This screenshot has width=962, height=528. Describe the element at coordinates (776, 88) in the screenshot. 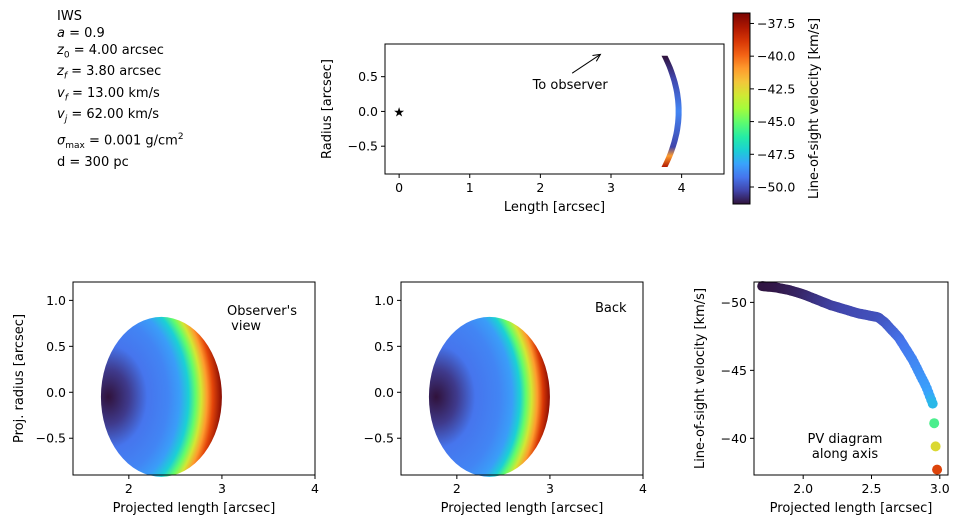

I see `colorbar-tick-label: −42.5` at that location.